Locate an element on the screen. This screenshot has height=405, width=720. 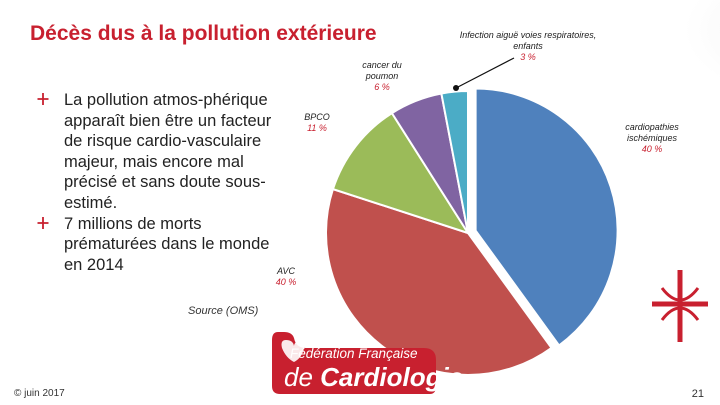
logo-text-de: de is located at coordinates (302, 377).